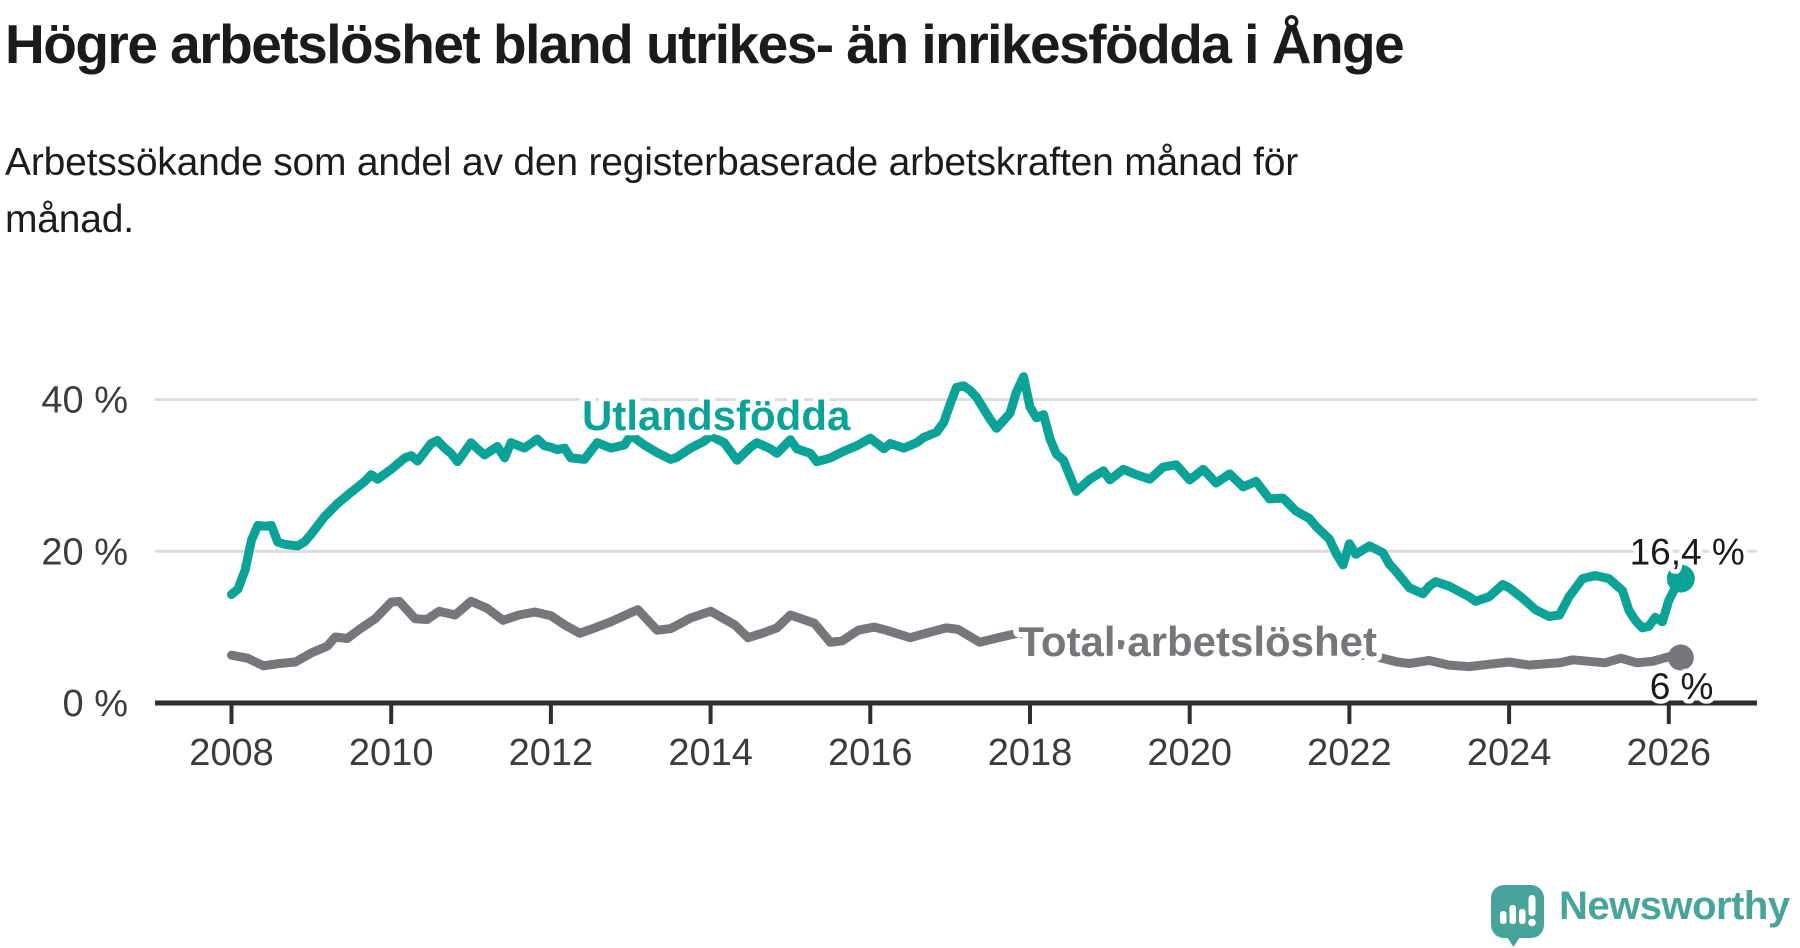 Image resolution: width=1800 pixels, height=948 pixels. I want to click on x-axis-label-2022: 2022, so click(1349, 753).